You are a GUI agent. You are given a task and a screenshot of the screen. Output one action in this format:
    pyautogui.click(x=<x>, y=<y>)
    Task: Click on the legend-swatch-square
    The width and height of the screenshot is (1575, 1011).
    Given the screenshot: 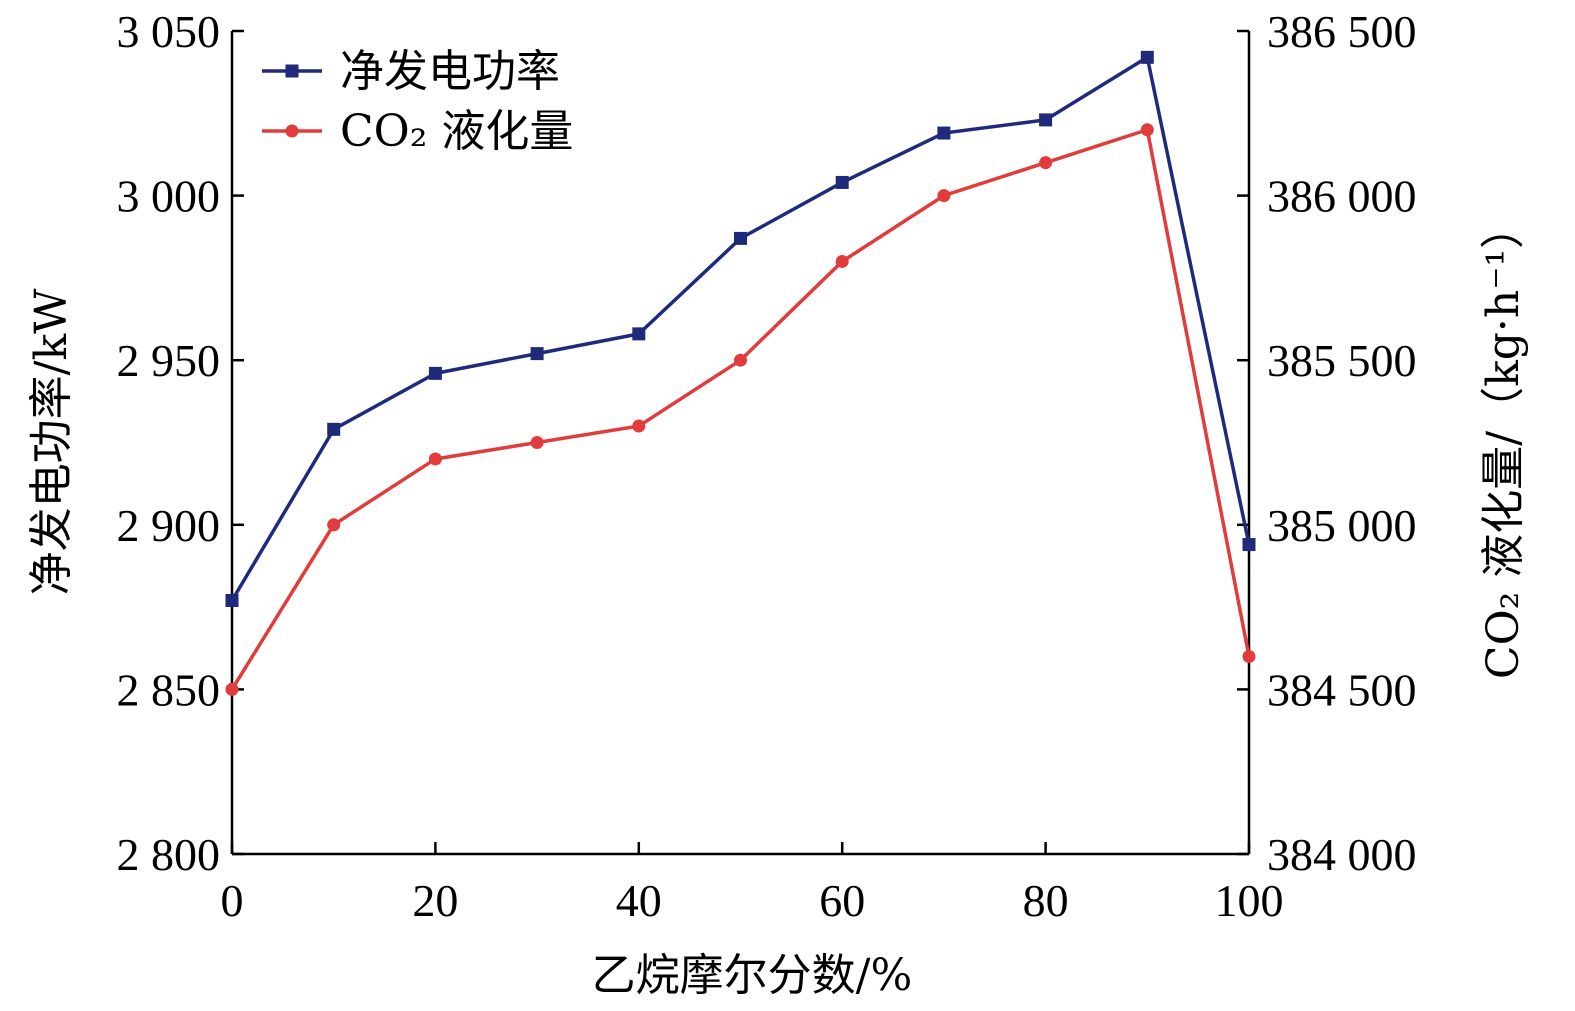 What is the action you would take?
    pyautogui.click(x=292, y=71)
    